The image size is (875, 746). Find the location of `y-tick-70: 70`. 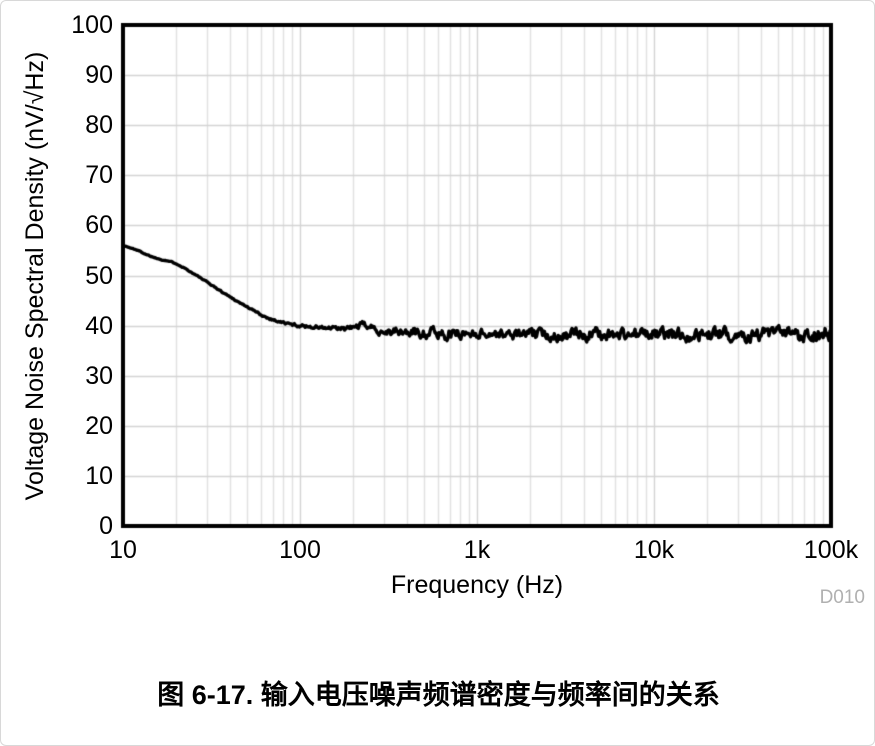

y-tick-70: 70 is located at coordinates (99, 175).